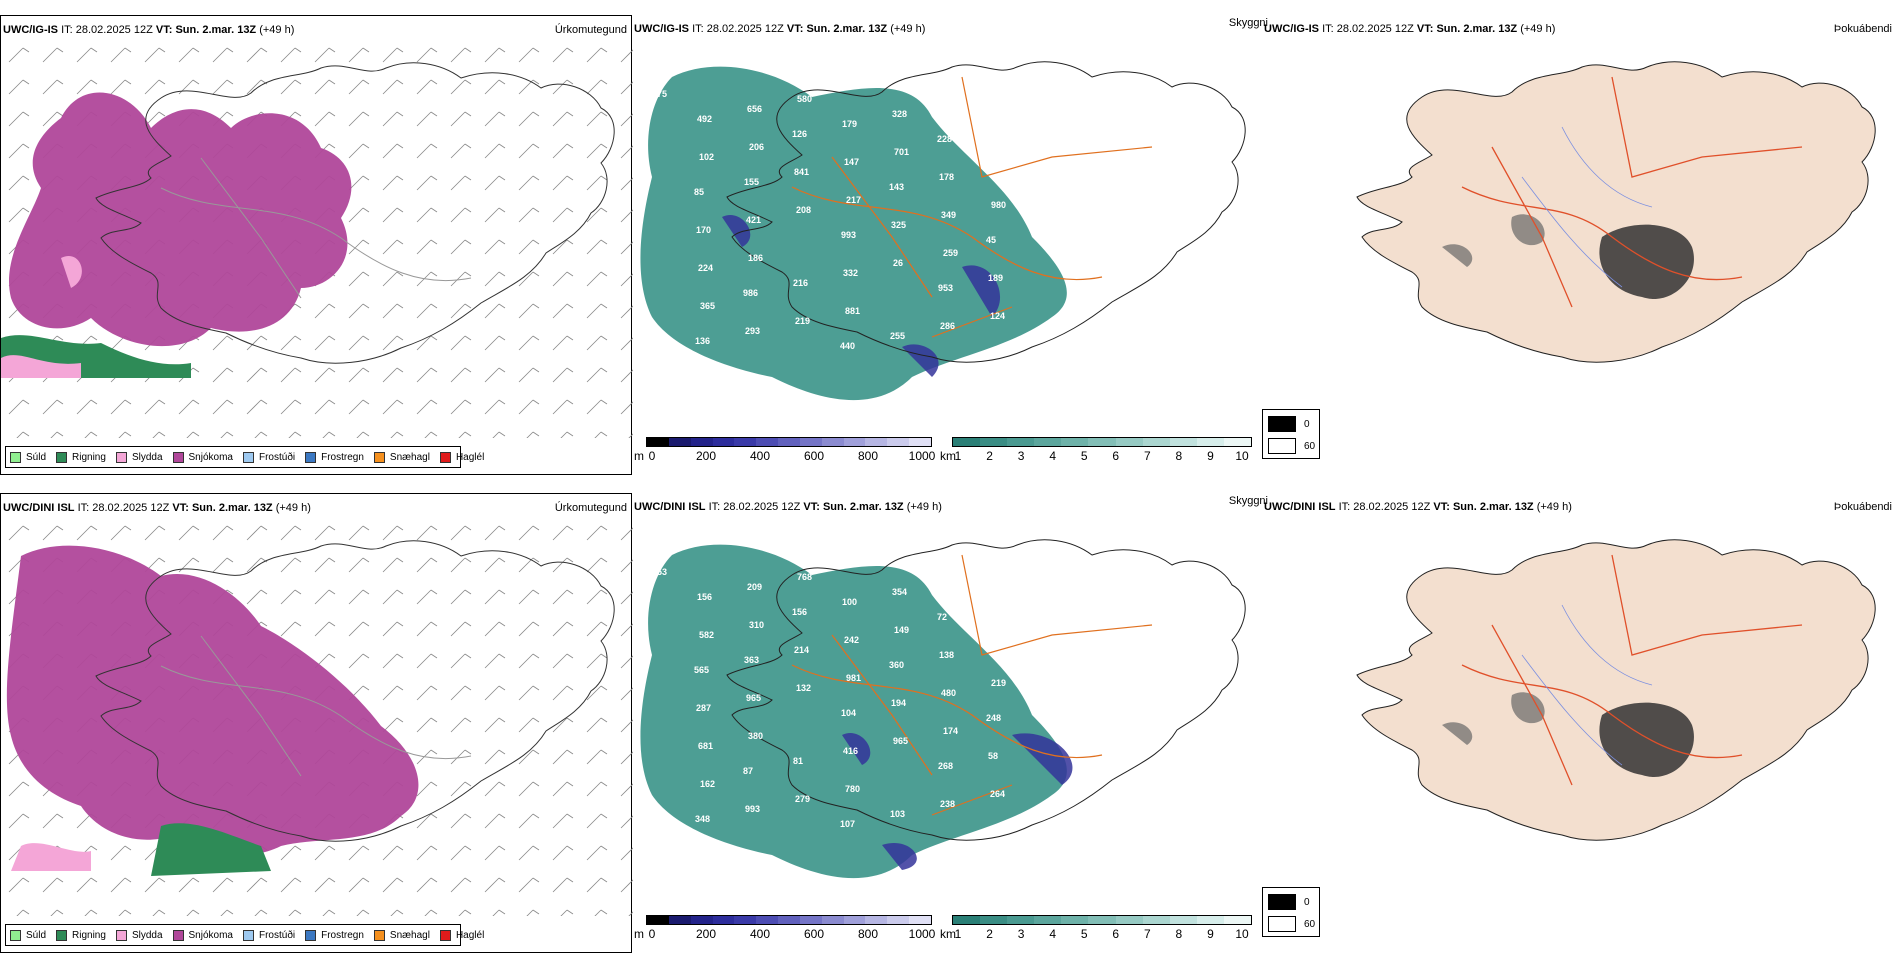  What do you see at coordinates (81, 457) in the screenshot?
I see `legend-item: Rigning` at bounding box center [81, 457].